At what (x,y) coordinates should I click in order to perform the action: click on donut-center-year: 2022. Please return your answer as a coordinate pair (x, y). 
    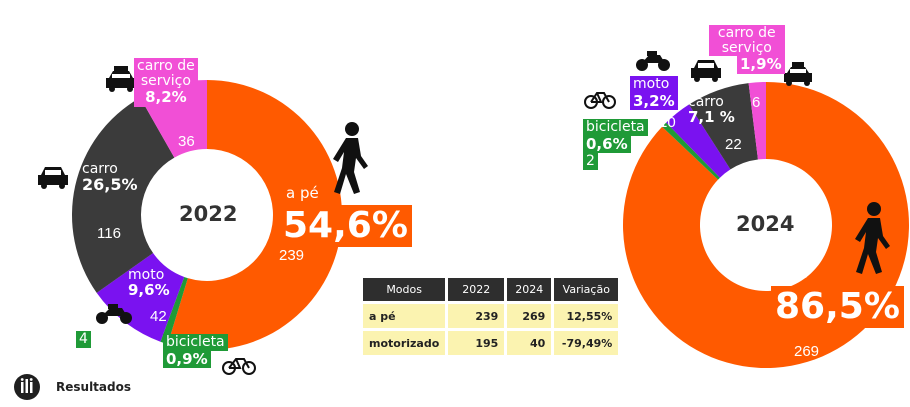
    Looking at the image, I should click on (208, 214).